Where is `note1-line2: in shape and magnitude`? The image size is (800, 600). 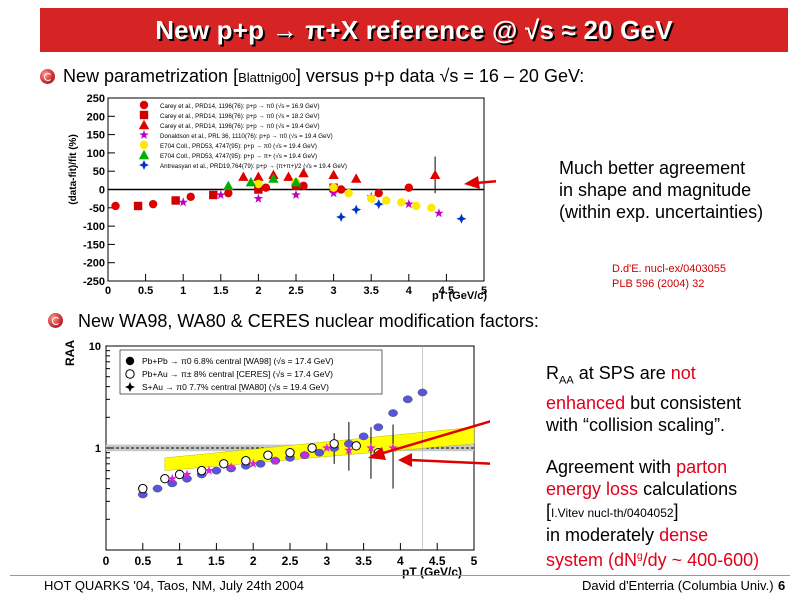
note1-line2: in shape and magnitude is located at coordinates (655, 190).